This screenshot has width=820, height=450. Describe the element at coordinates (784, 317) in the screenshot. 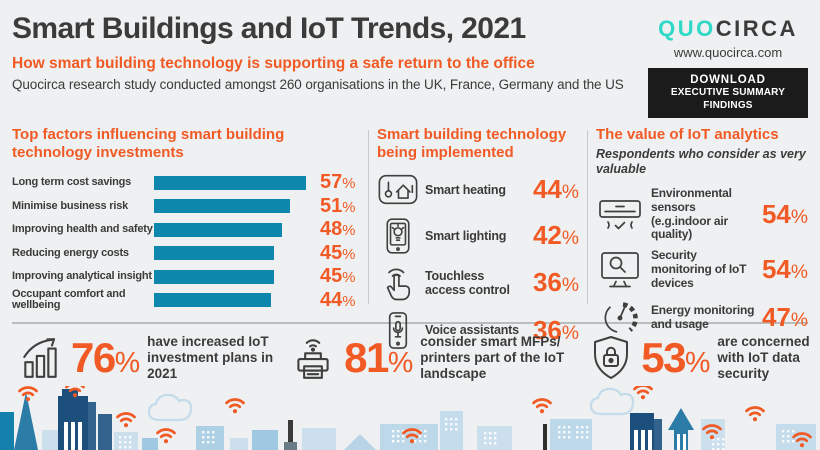

I see `item-value: 47%` at that location.